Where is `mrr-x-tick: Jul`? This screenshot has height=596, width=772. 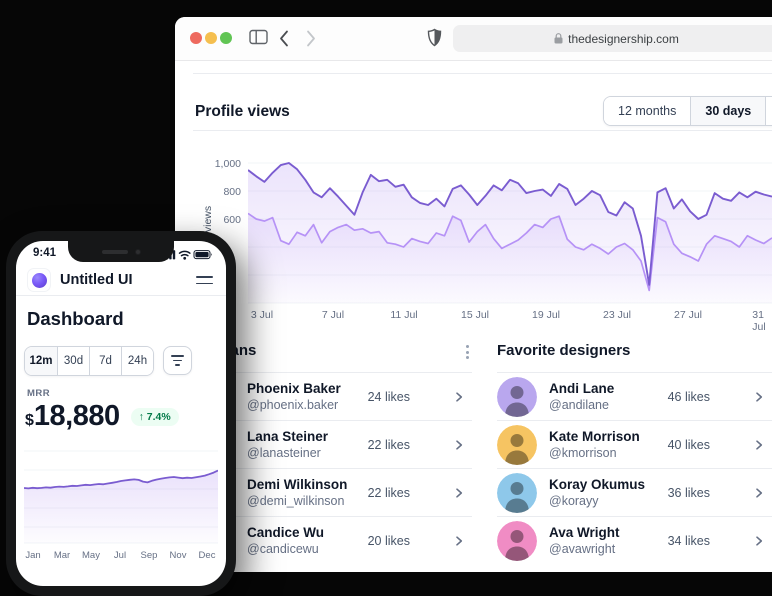
mrr-x-tick: Jul is located at coordinates (120, 555).